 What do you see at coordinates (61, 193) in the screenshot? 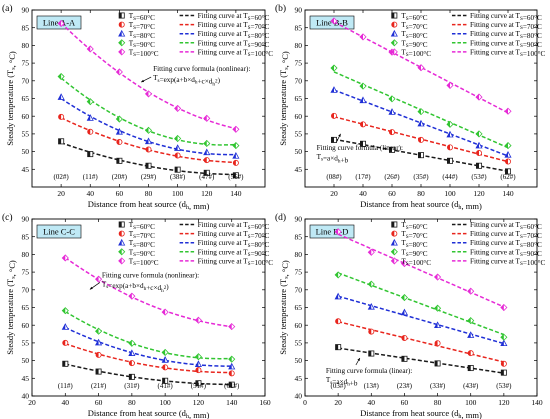
I see `x-tick-label: 20` at bounding box center [61, 193].